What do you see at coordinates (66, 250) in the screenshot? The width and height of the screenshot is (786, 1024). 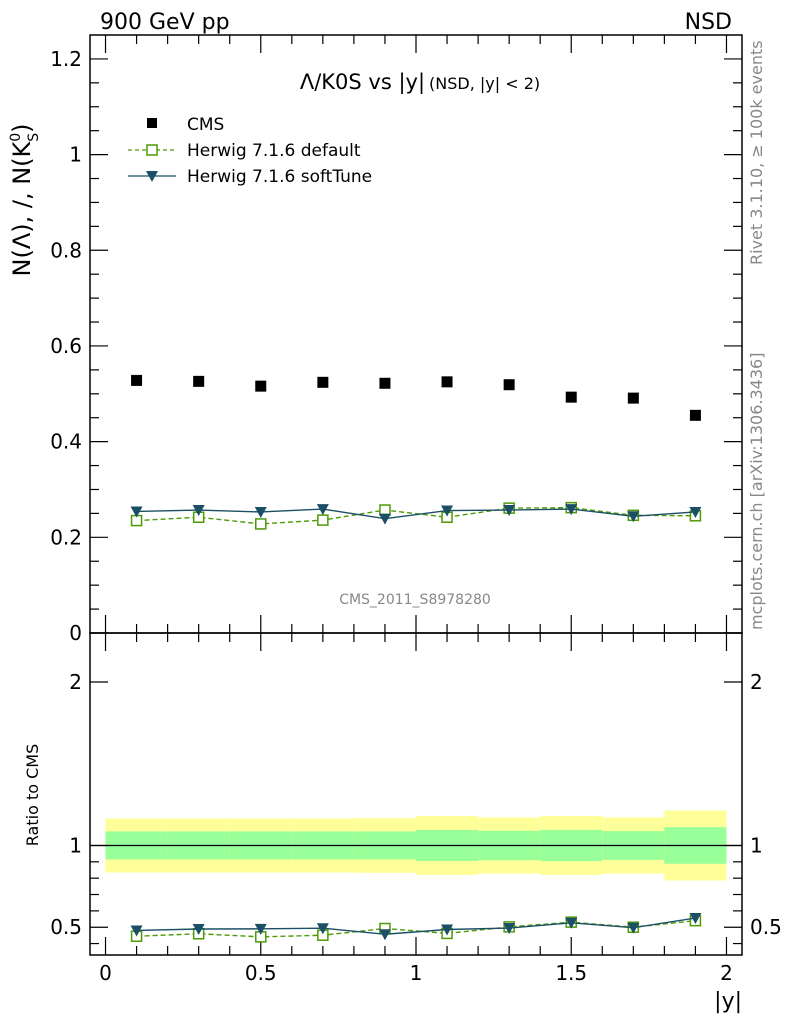 I see `main-ytick-label: 0.8` at bounding box center [66, 250].